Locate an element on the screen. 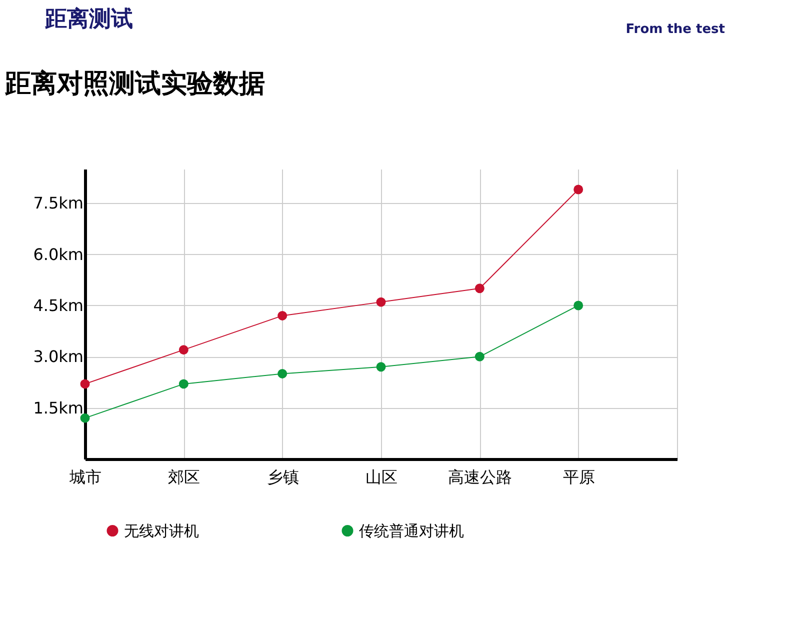 The image size is (790, 623). x-tick-label: 平原 is located at coordinates (578, 477).